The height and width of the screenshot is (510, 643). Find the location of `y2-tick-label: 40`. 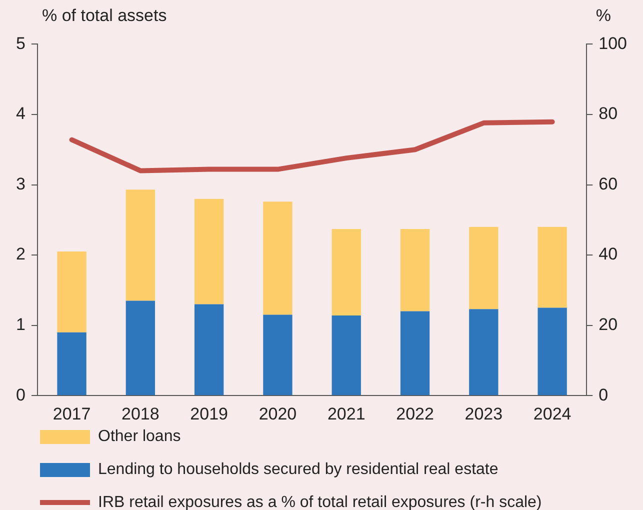

y2-tick-label: 40 is located at coordinates (608, 254).